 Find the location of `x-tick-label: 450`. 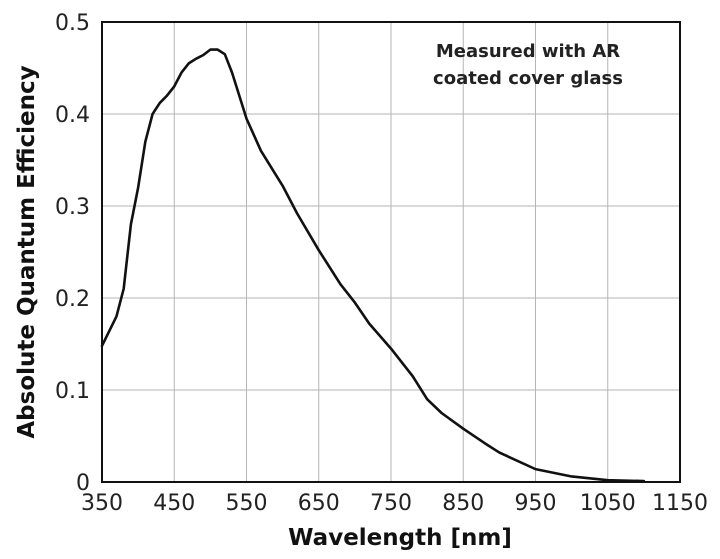

x-tick-label: 450 is located at coordinates (174, 503).